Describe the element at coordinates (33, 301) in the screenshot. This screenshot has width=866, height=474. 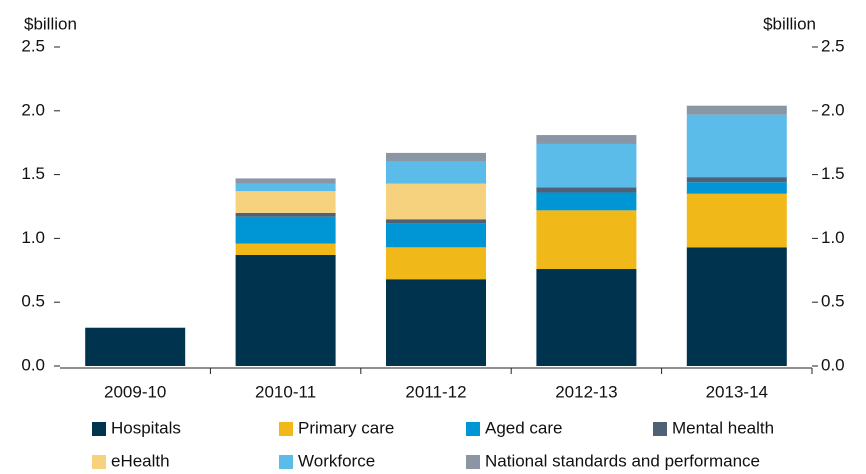
I see `y-tick-label: 0.5` at that location.